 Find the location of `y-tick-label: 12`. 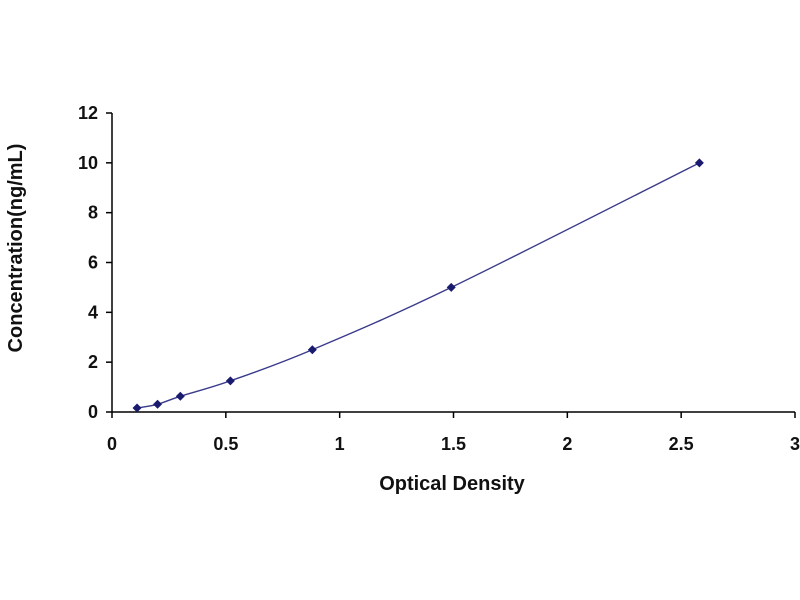

y-tick-label: 12 is located at coordinates (88, 113).